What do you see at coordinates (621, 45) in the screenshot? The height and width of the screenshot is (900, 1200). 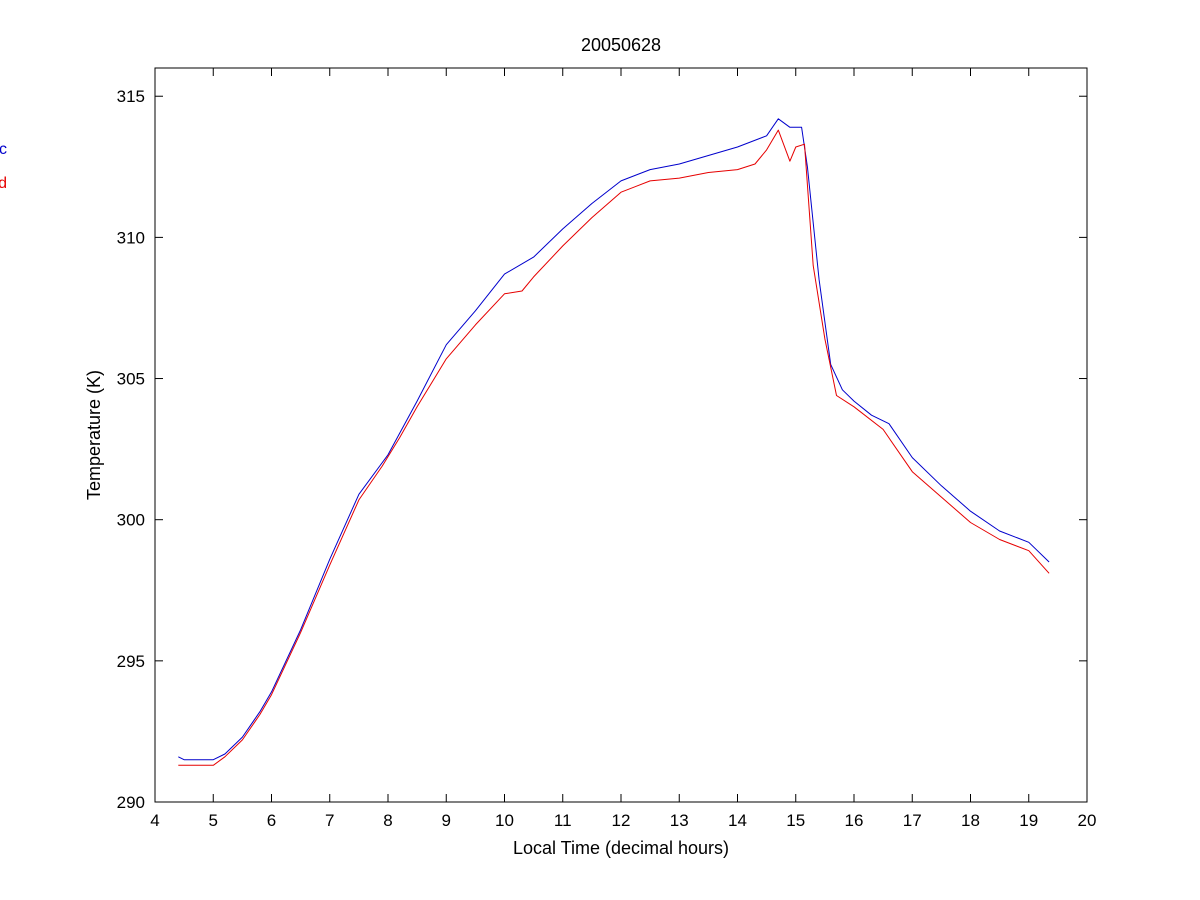 I see `chart-title: 20050628` at bounding box center [621, 45].